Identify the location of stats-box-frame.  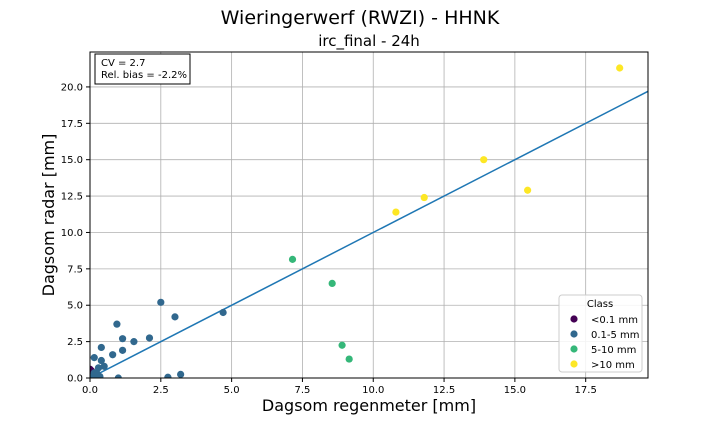
(142, 69).